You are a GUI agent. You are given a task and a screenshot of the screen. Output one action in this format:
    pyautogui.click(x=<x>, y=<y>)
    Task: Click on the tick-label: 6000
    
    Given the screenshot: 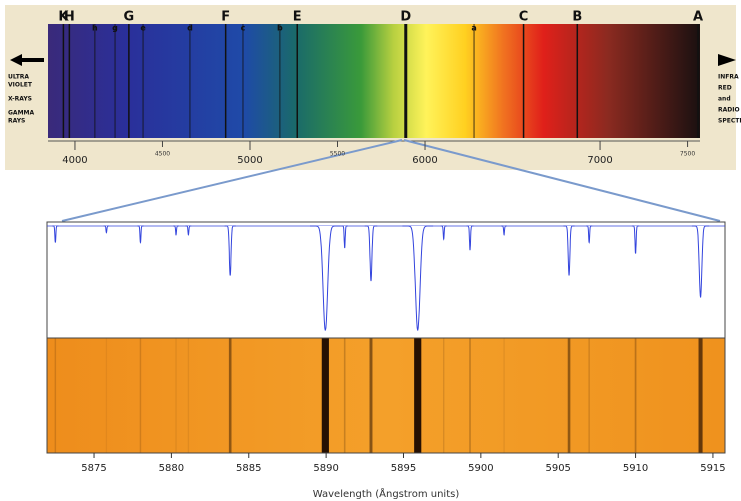 What is the action you would take?
    pyautogui.click(x=424, y=160)
    